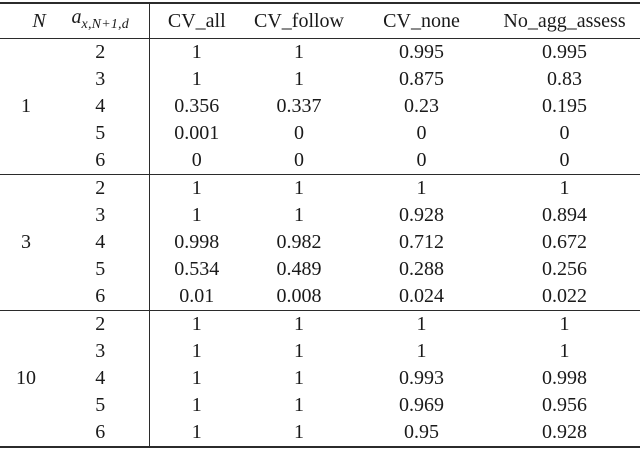 This screenshot has width=640, height=450. Describe the element at coordinates (320, 433) in the screenshot. I see `table-row: 6 1 1 0.95 0.928` at that location.